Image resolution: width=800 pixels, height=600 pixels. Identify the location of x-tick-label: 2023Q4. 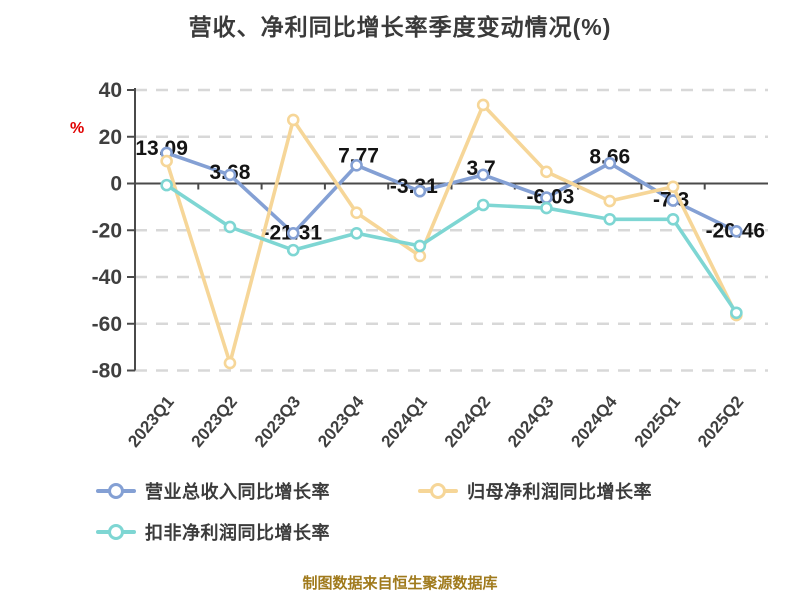
(341, 421).